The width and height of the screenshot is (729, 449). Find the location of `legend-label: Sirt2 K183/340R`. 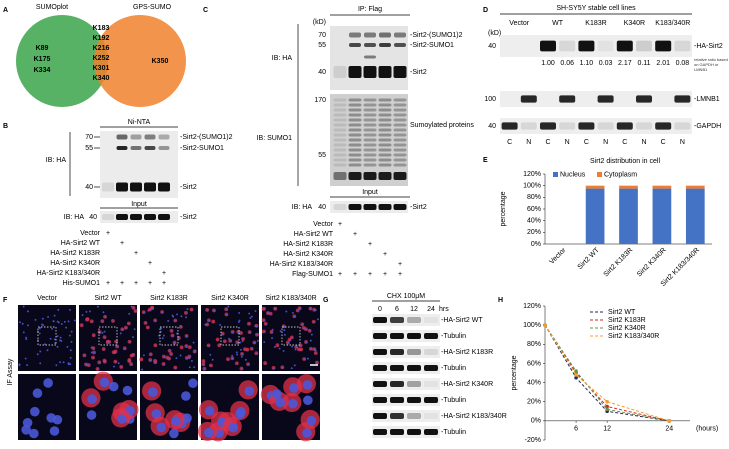

legend-label: Sirt2 K183/340R is located at coordinates (633, 336).